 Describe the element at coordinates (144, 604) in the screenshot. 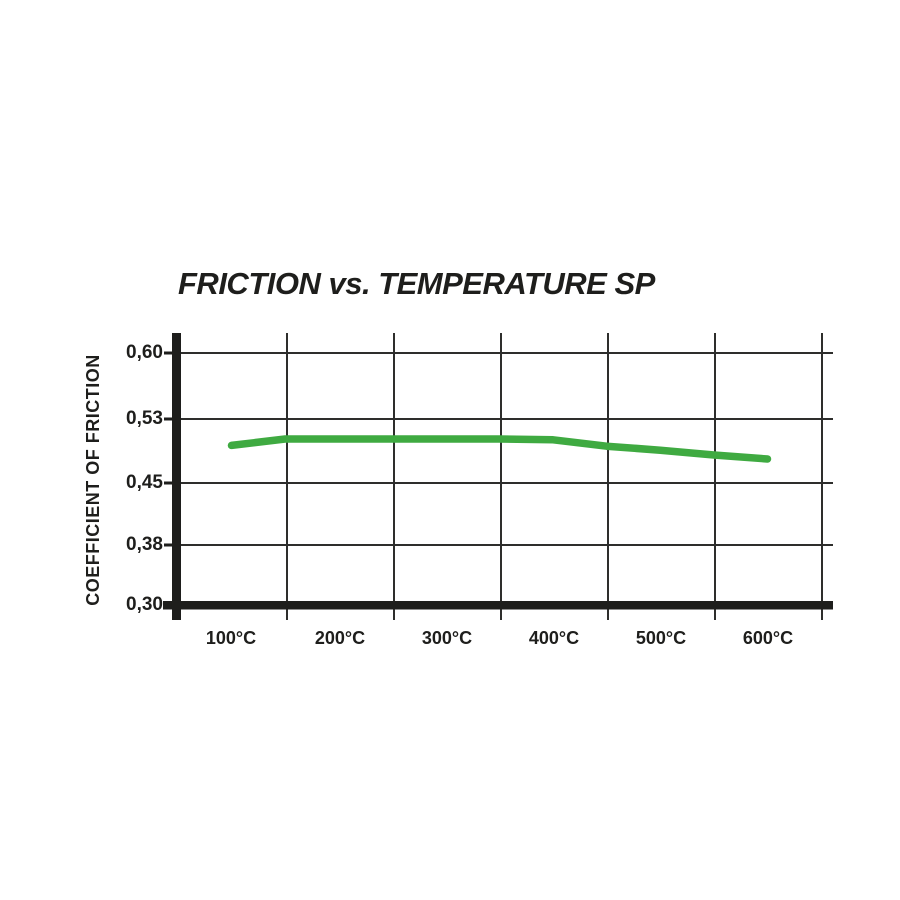

I see `y-tick-label: 0,30` at that location.